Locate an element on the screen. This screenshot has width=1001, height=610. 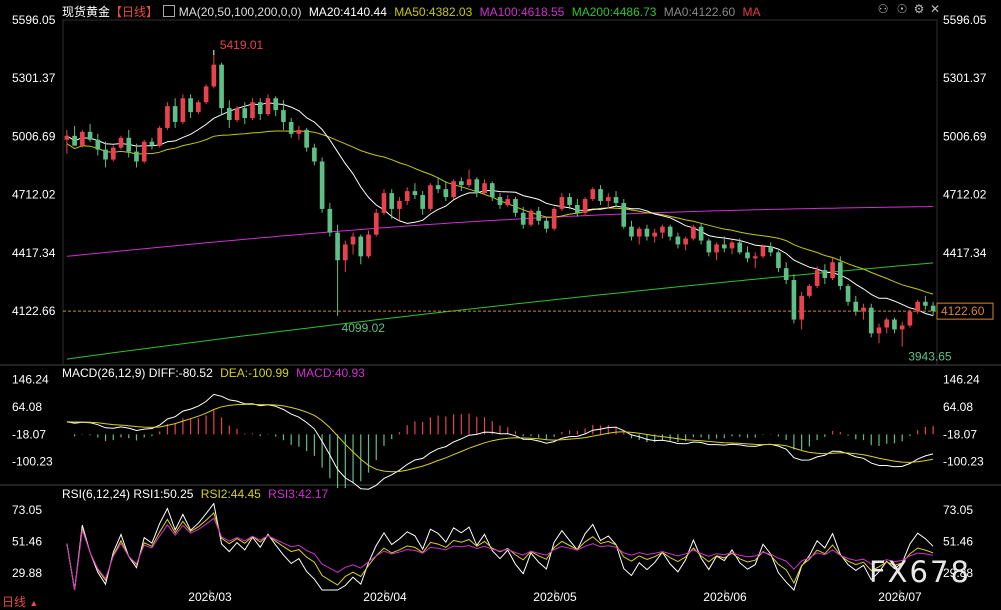
rsi3-value: RSI3:42.17 is located at coordinates (298, 494).